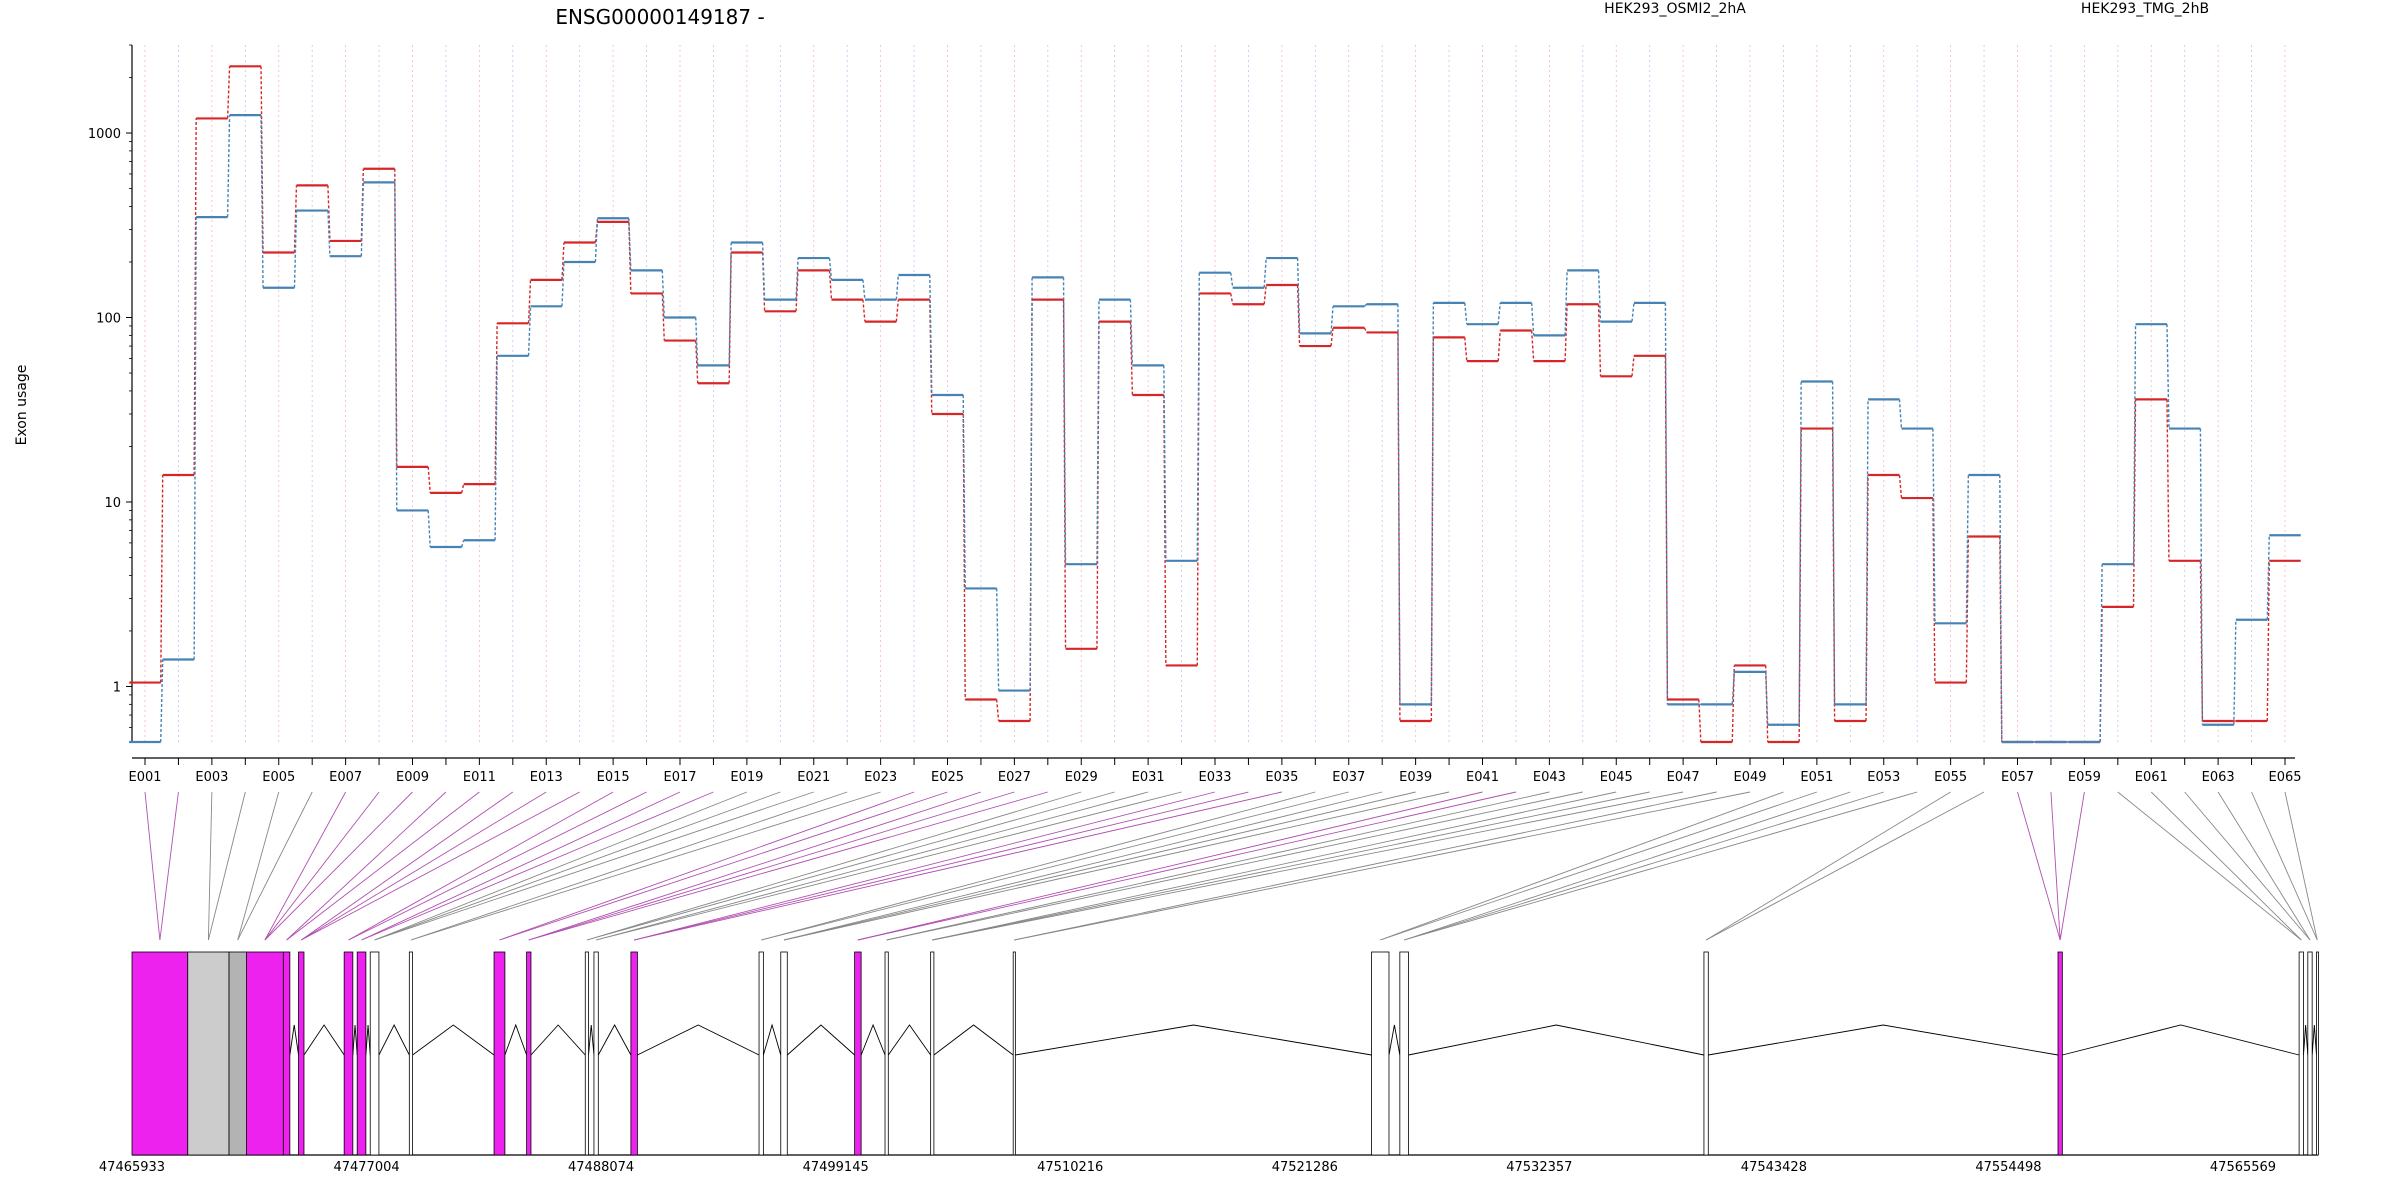 The image size is (2400, 1200). Describe the element at coordinates (412, 777) in the screenshot. I see `x-tick-label: E009` at that location.